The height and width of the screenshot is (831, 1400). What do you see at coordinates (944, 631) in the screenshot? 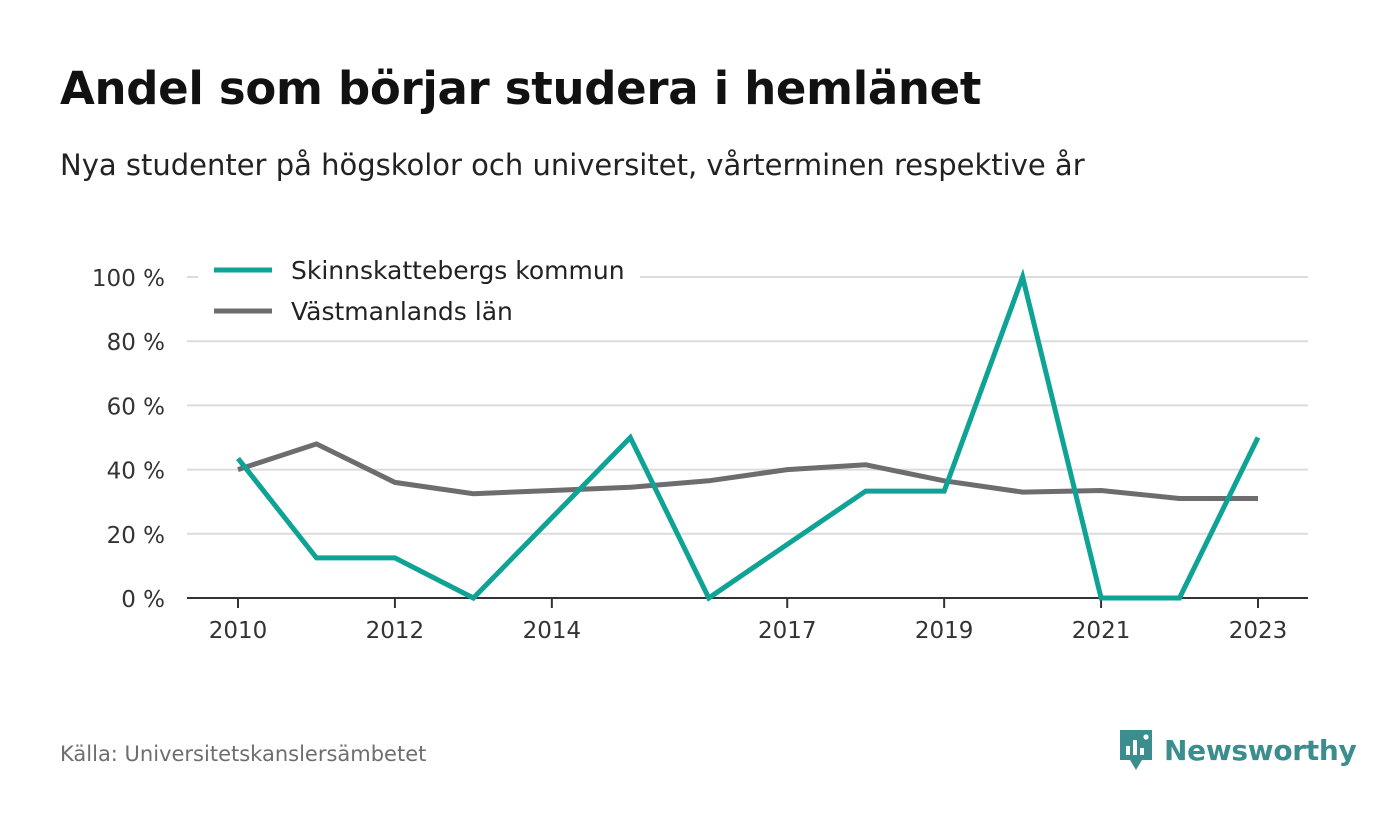
I see `x-tick-label: 2019` at bounding box center [944, 631].